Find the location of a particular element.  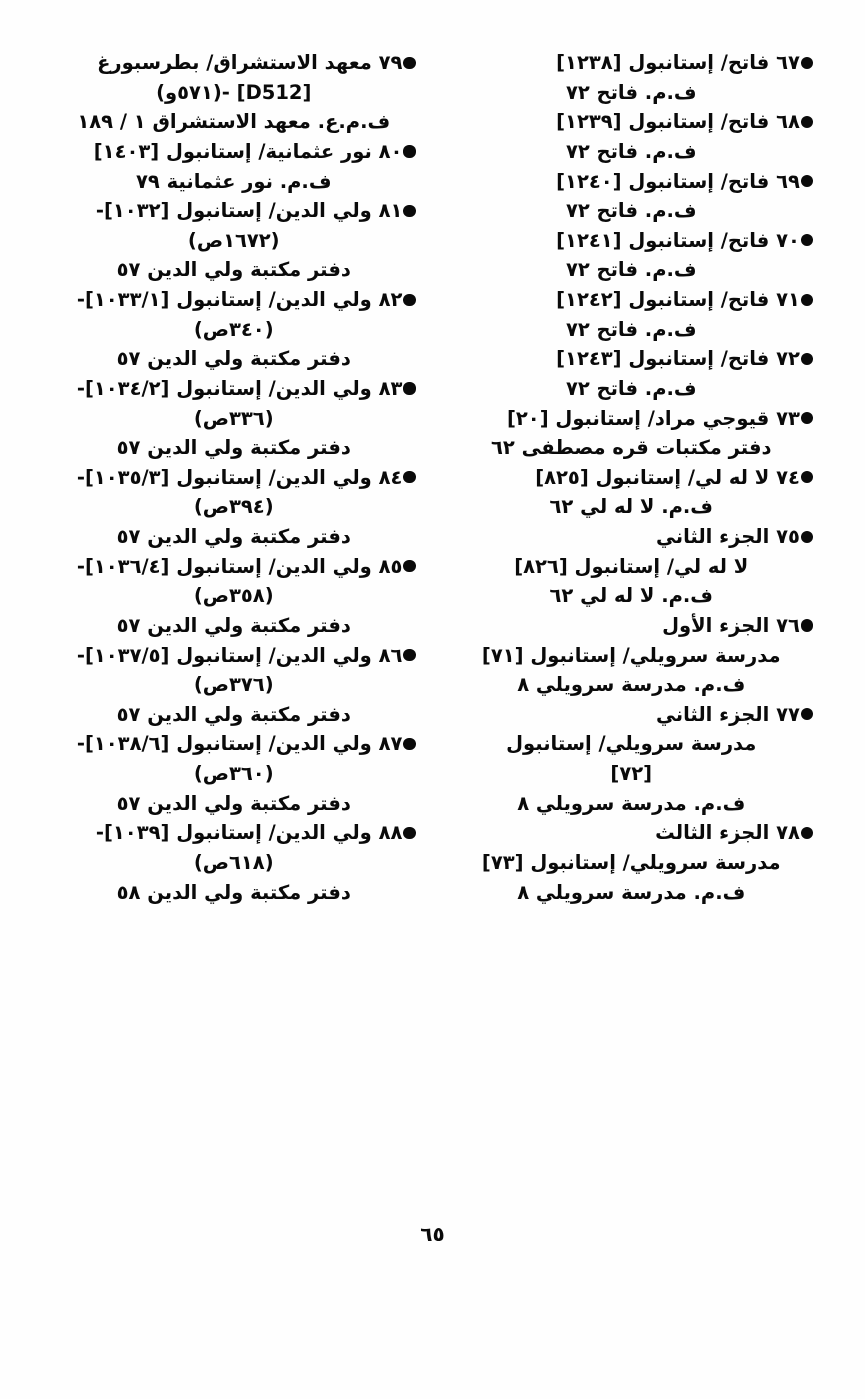

entry-heading: ٨٧ ولي الدين/ إستانبول [١٠٣٨/٦]- is located at coordinates (234, 744).